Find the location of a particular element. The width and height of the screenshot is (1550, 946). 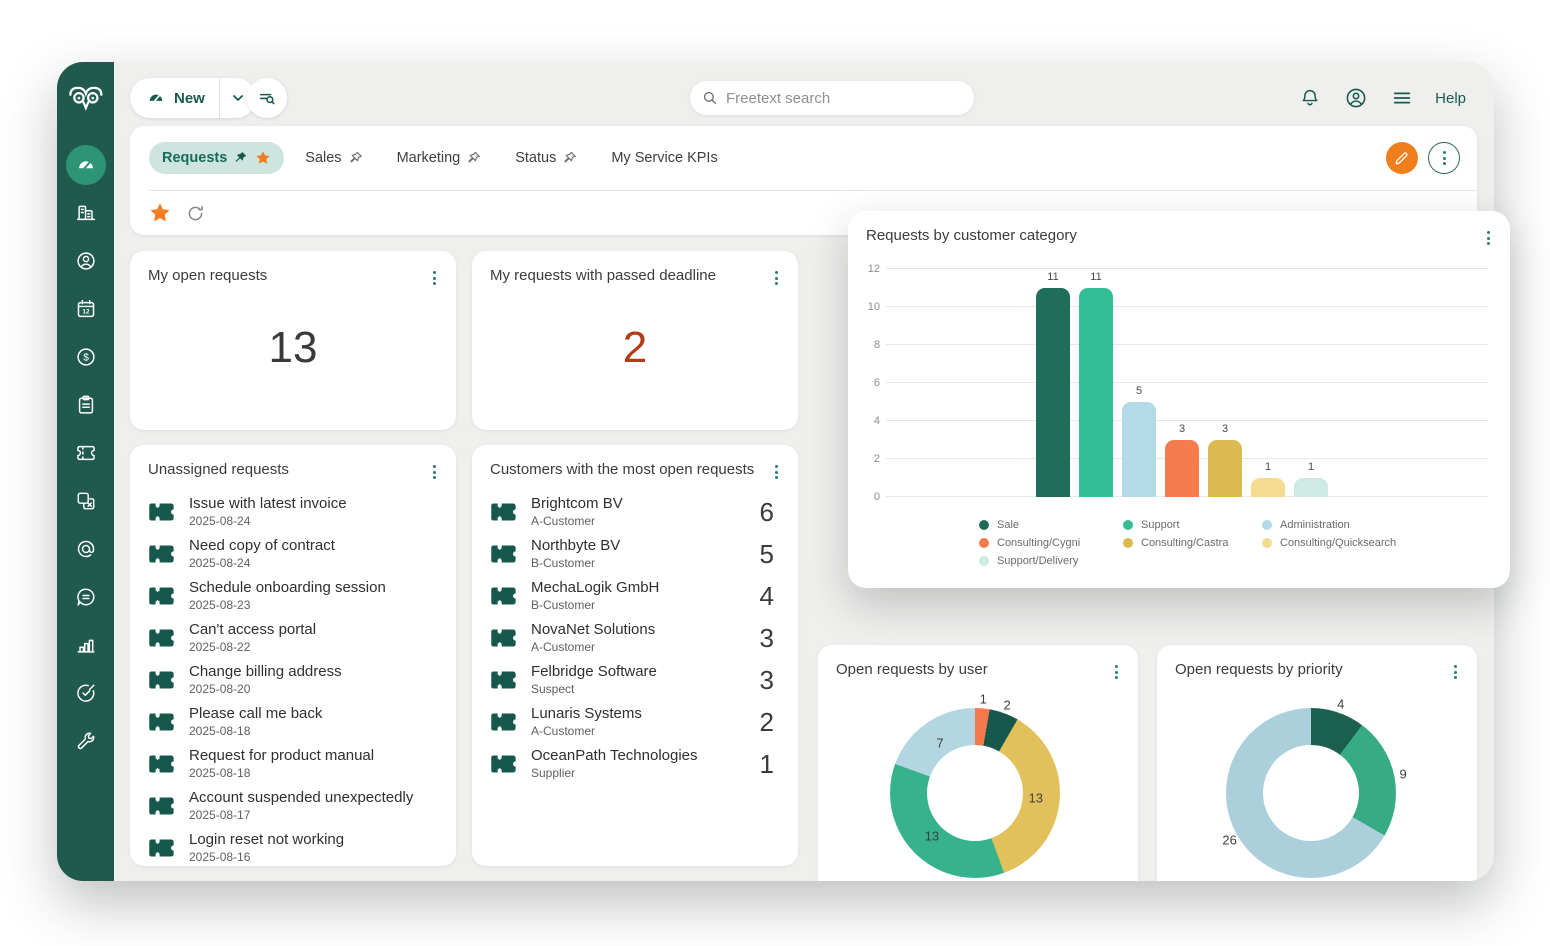

list-item: OceanPath Technologies Supplier 1 is located at coordinates (637, 764).